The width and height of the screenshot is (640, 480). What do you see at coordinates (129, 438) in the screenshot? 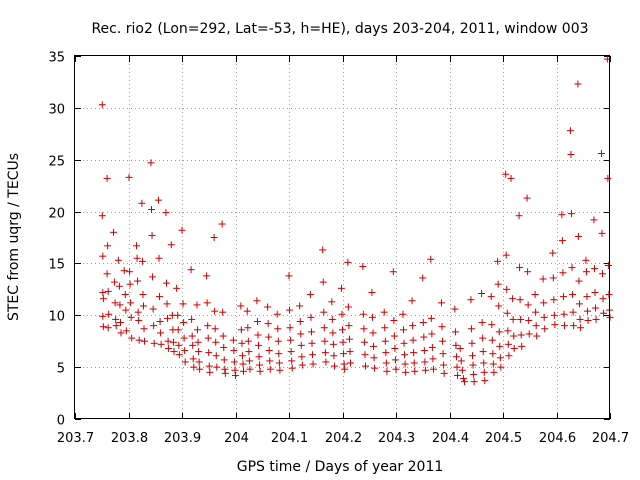
I see `x-tick-label: 203.8` at bounding box center [129, 438].